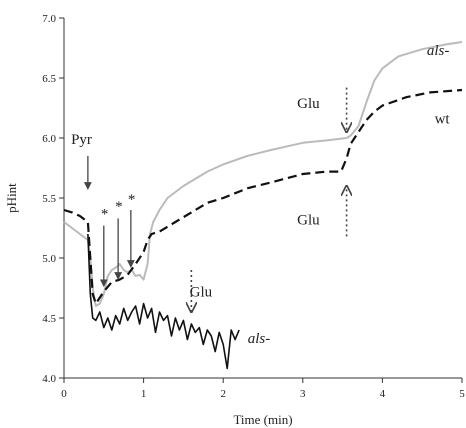 Image resolution: width=466 pixels, height=428 pixels. Describe the element at coordinates (262, 419) in the screenshot. I see `x-axis-title: Time (min)` at that location.